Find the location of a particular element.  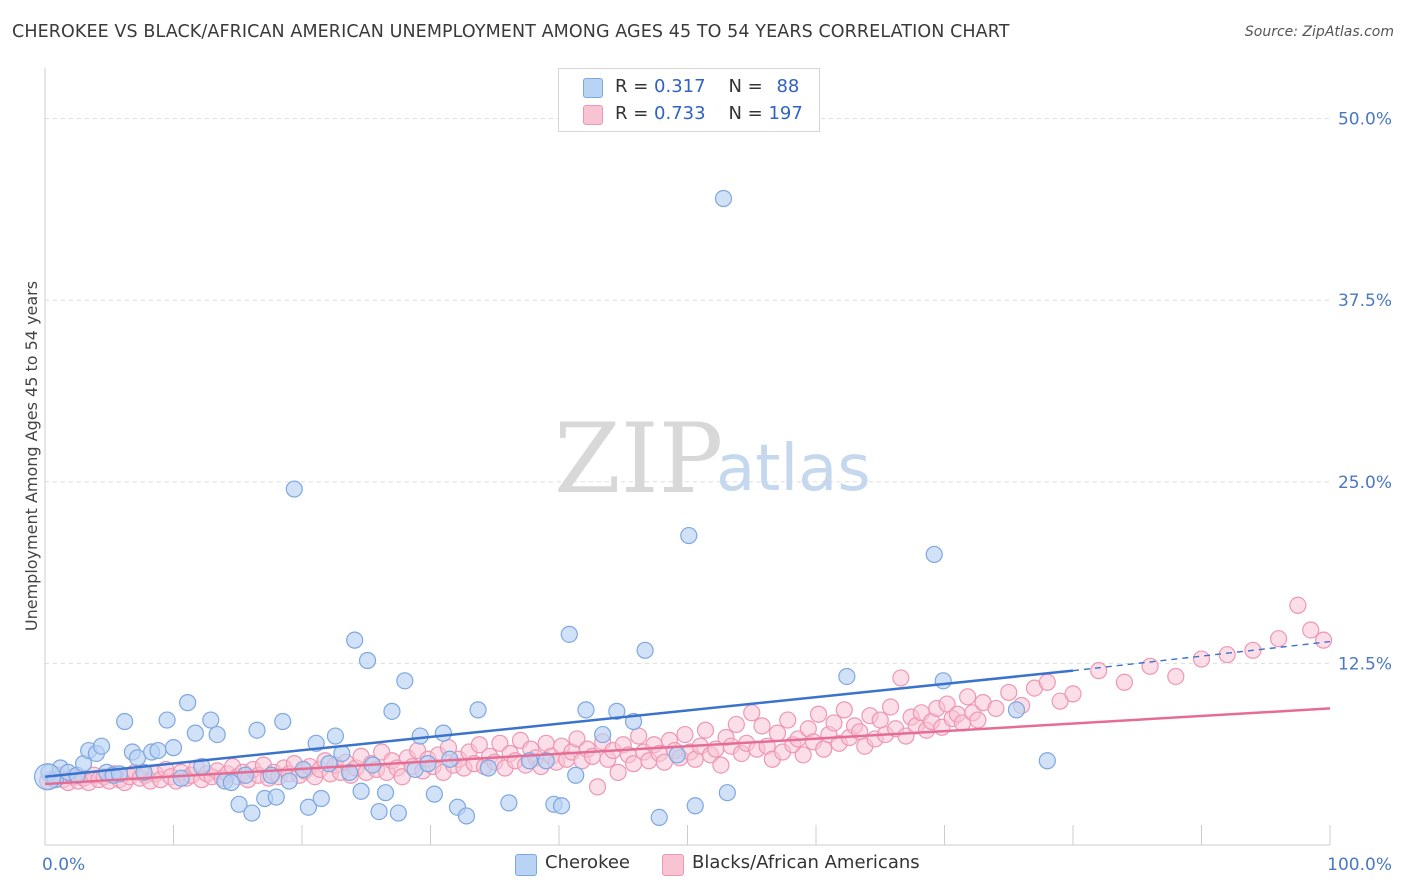

x-tick-label: 100.0% is located at coordinates (1359, 865).